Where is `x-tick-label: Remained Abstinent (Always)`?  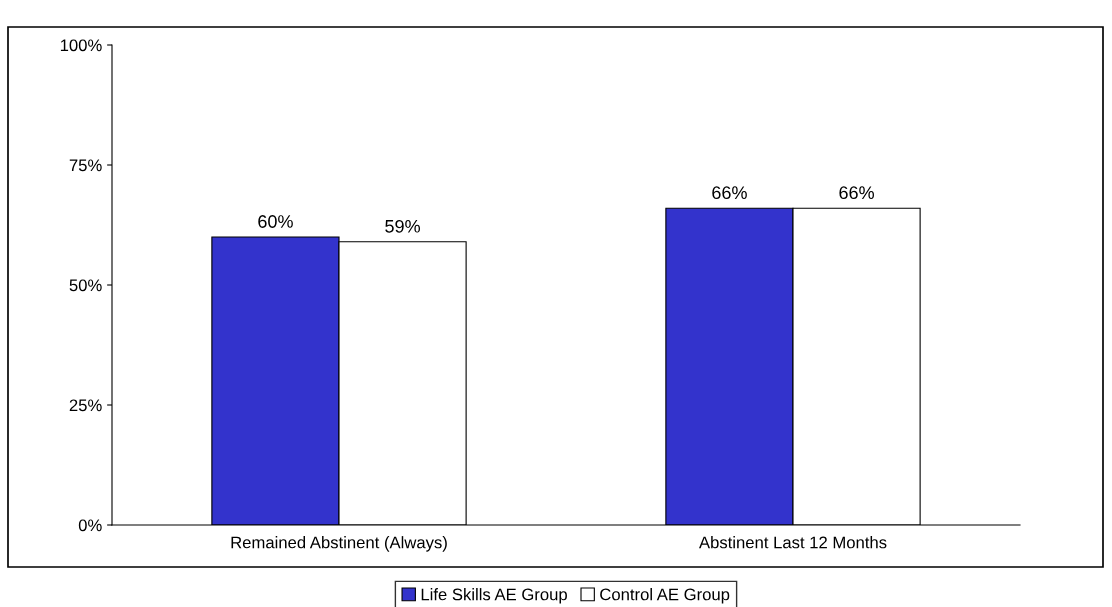
x-tick-label: Remained Abstinent (Always) is located at coordinates (339, 544).